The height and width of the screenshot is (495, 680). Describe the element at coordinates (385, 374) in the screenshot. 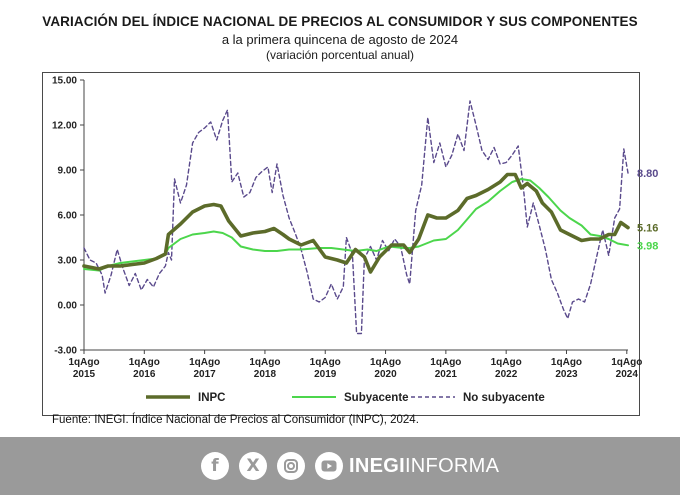

I see `x-tick-year: 2020` at that location.